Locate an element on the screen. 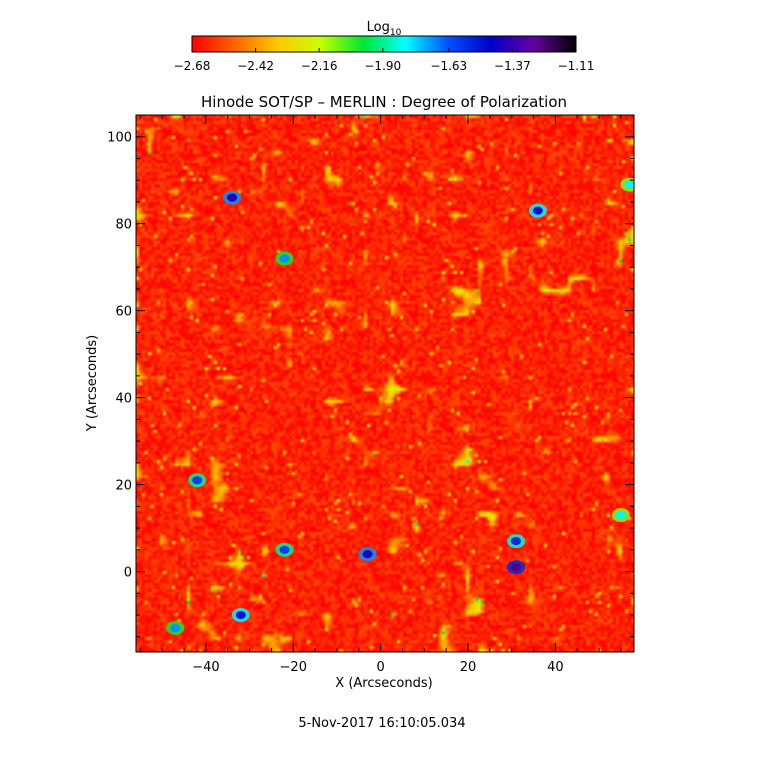  colorbar-bar is located at coordinates (384, 44).